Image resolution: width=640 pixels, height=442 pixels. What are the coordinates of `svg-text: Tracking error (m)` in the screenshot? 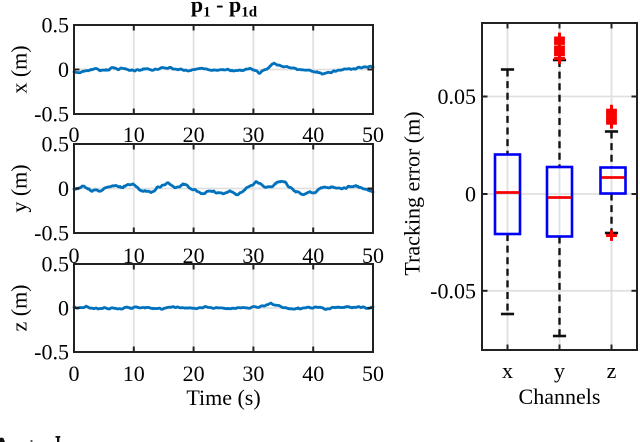 It's located at (412, 193).